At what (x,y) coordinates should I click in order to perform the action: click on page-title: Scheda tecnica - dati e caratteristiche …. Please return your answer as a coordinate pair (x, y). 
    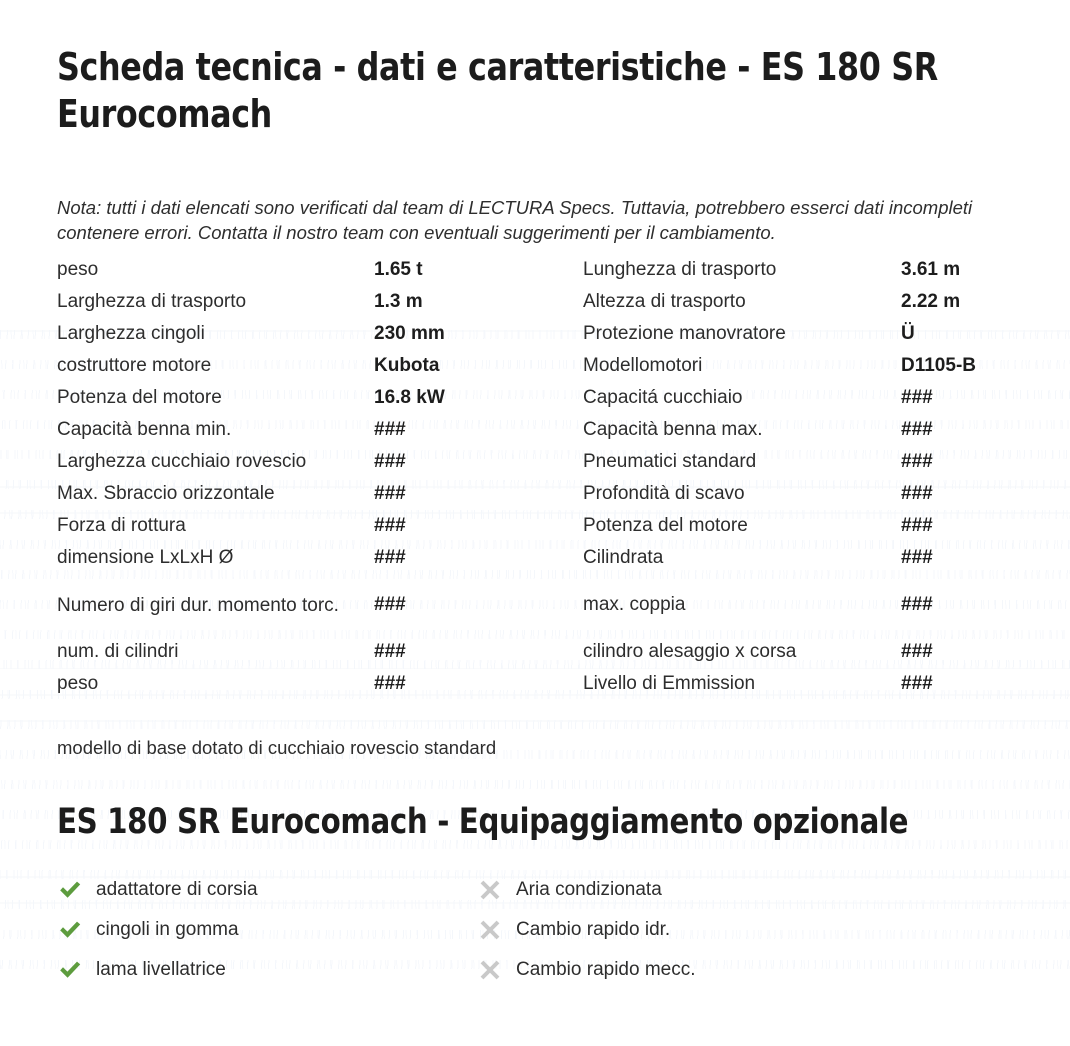
    Looking at the image, I should click on (497, 90).